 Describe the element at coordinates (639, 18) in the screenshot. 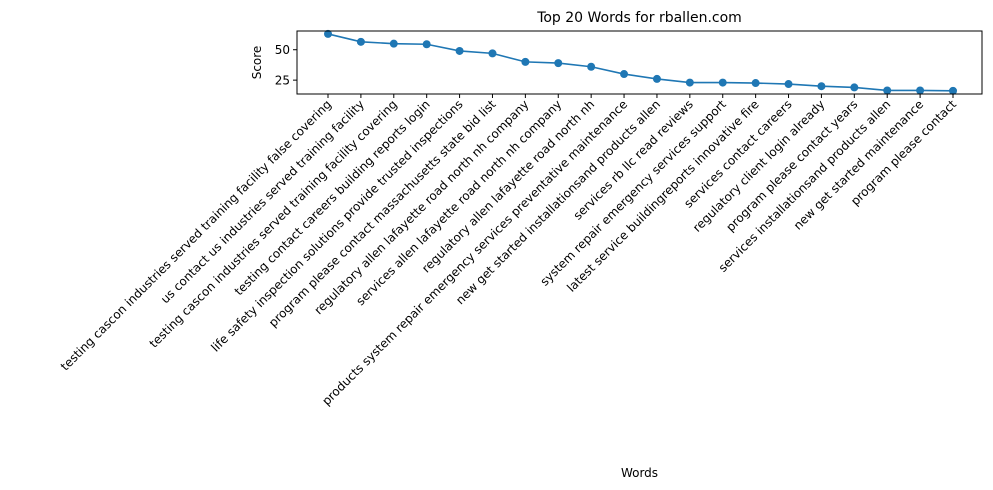

I see `chart-title: Top 20 Words for rballen.com` at that location.